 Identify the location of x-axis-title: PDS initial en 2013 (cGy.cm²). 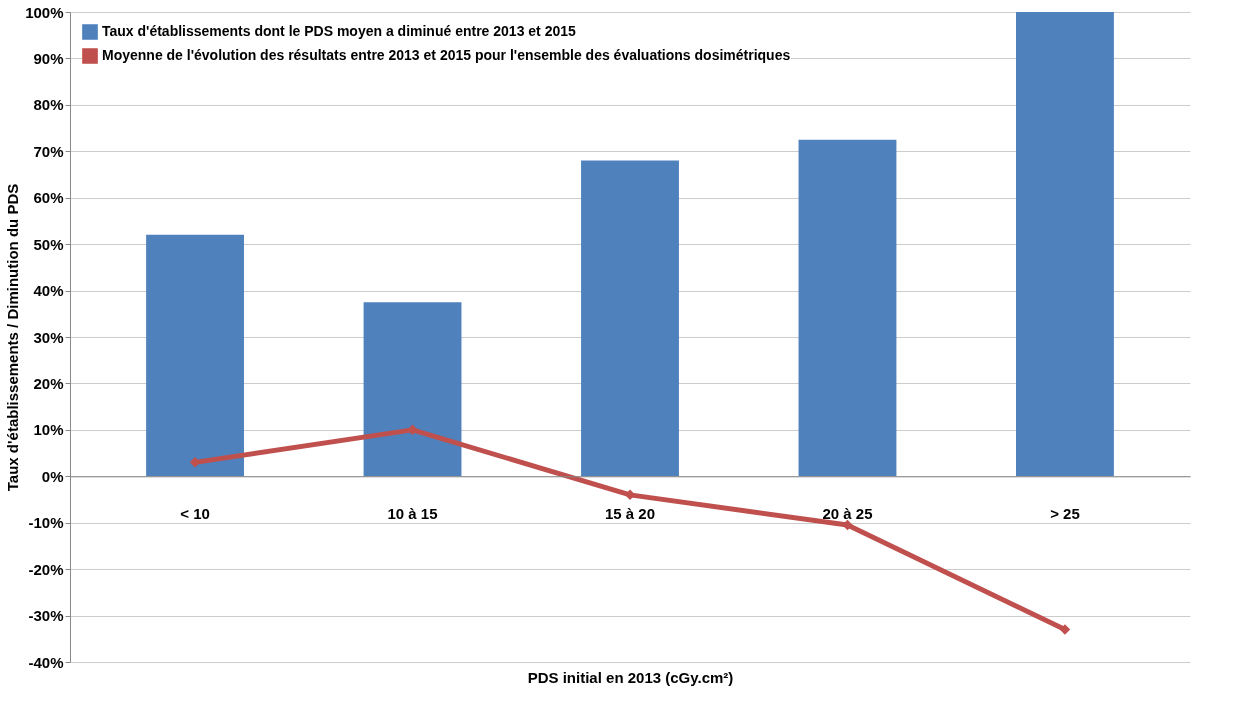
(630, 677).